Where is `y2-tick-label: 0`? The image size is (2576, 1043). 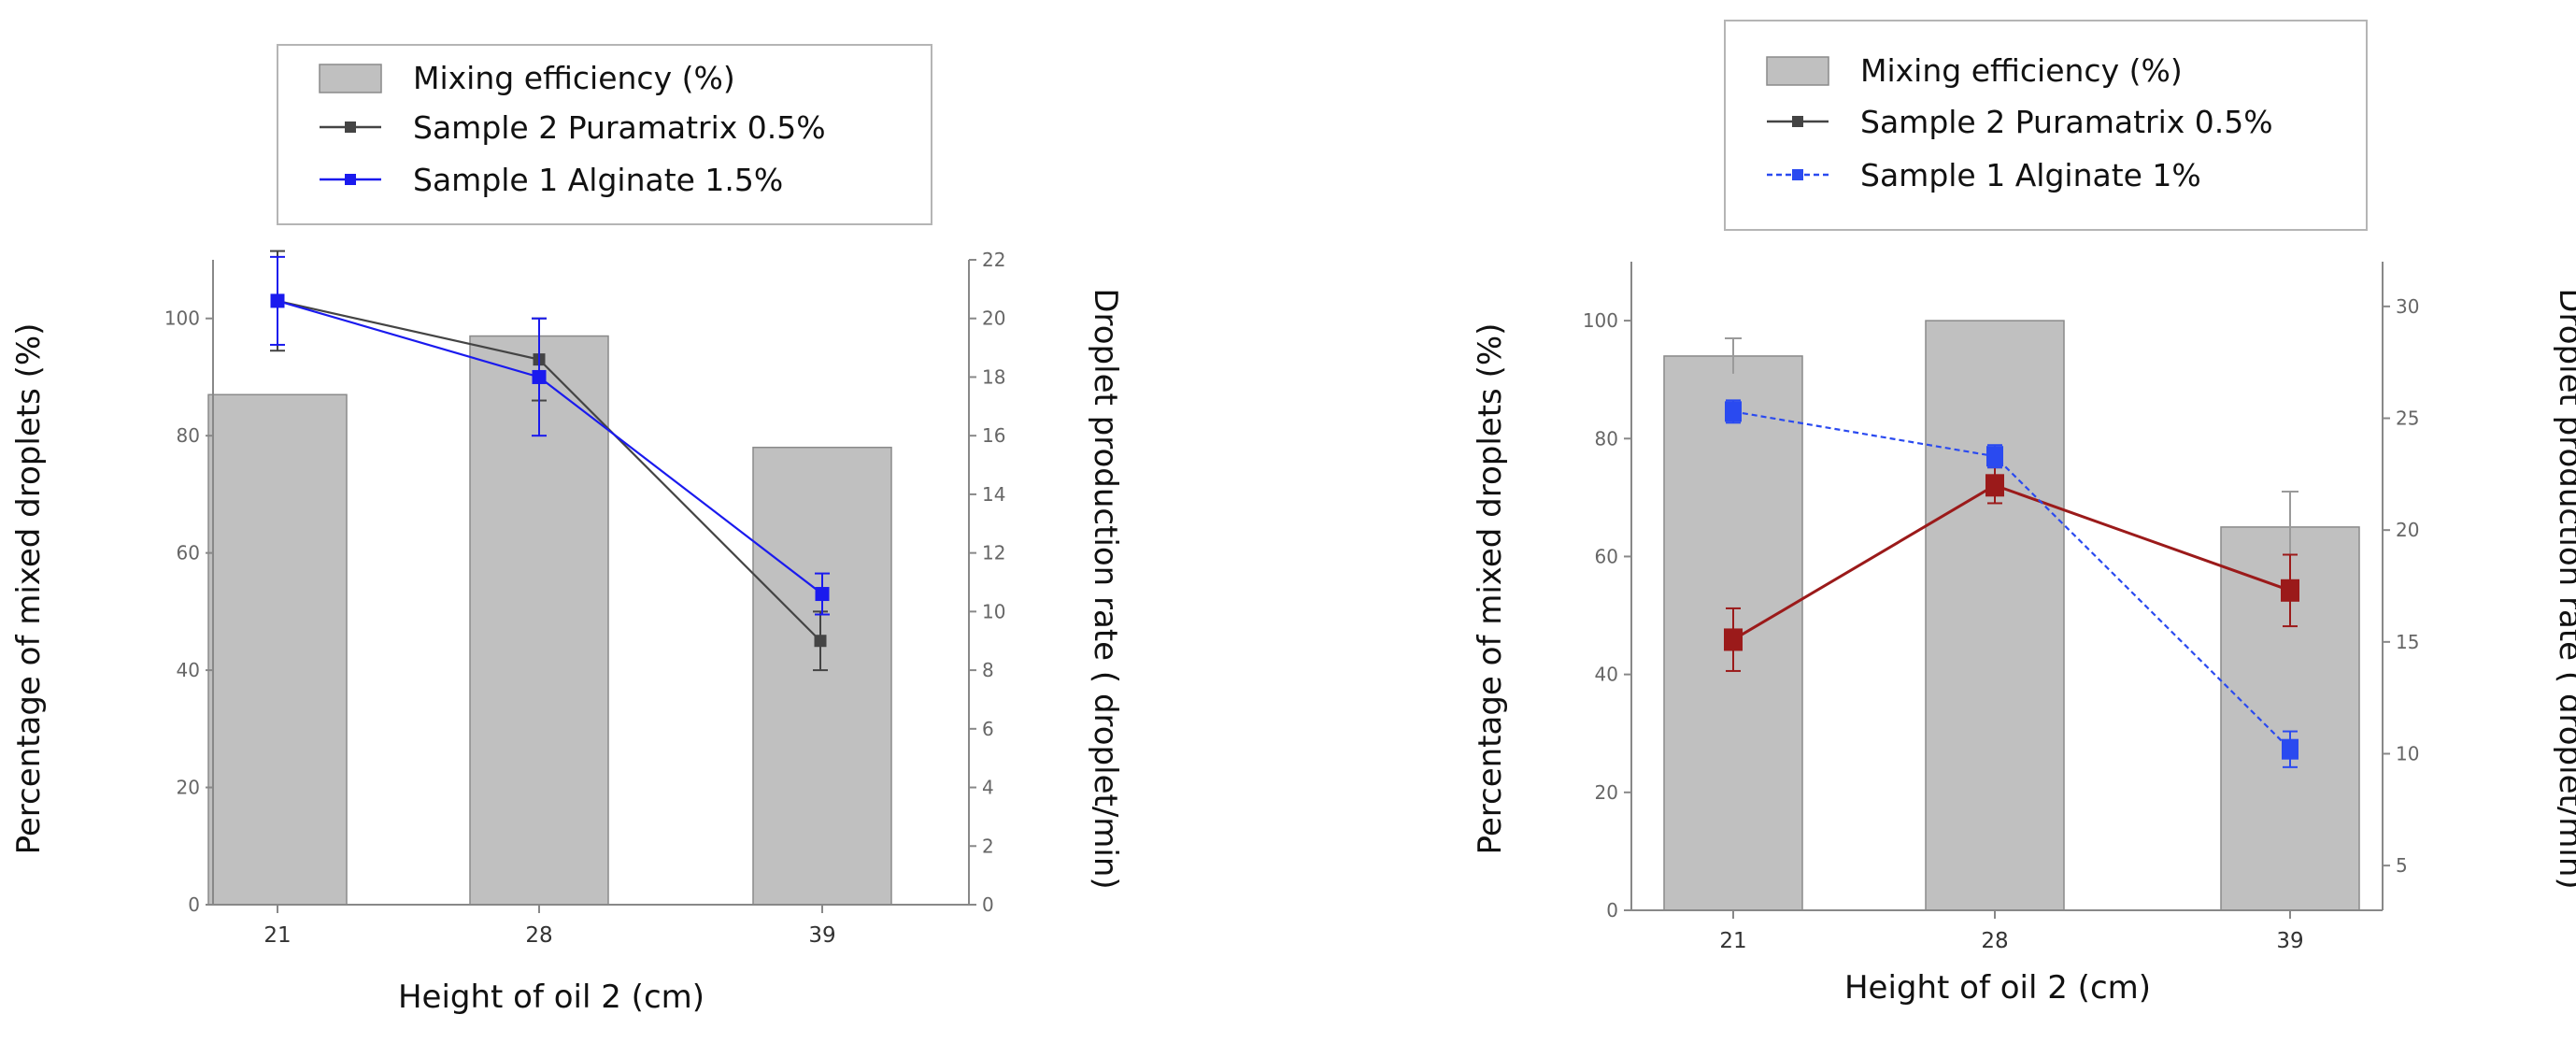 y2-tick-label: 0 is located at coordinates (988, 904).